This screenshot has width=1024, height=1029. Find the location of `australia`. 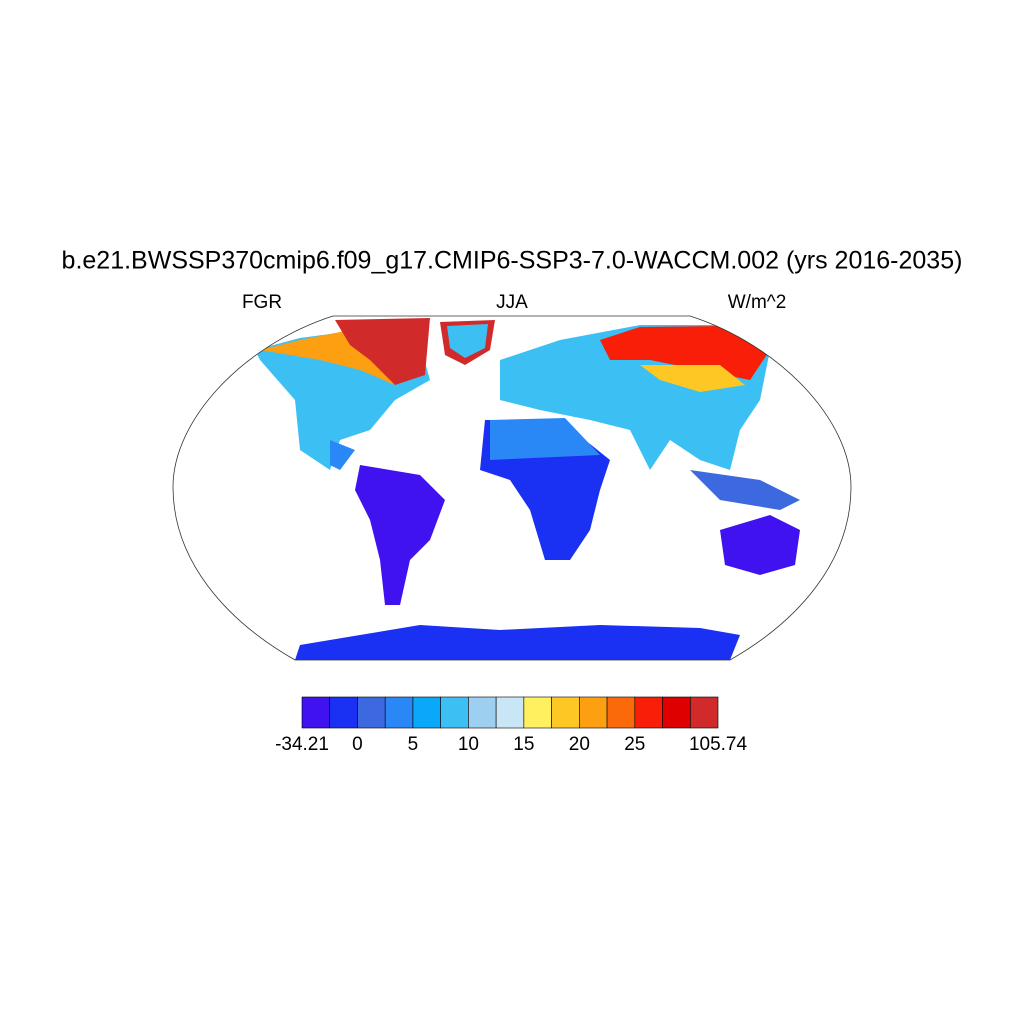

australia is located at coordinates (760, 545).